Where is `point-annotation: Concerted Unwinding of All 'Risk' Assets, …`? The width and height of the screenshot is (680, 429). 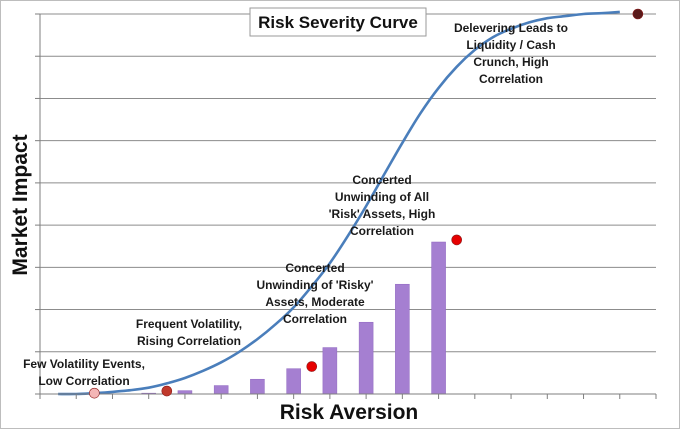
point-annotation: Concerted Unwinding of All 'Risk' Assets, … is located at coordinates (382, 205).